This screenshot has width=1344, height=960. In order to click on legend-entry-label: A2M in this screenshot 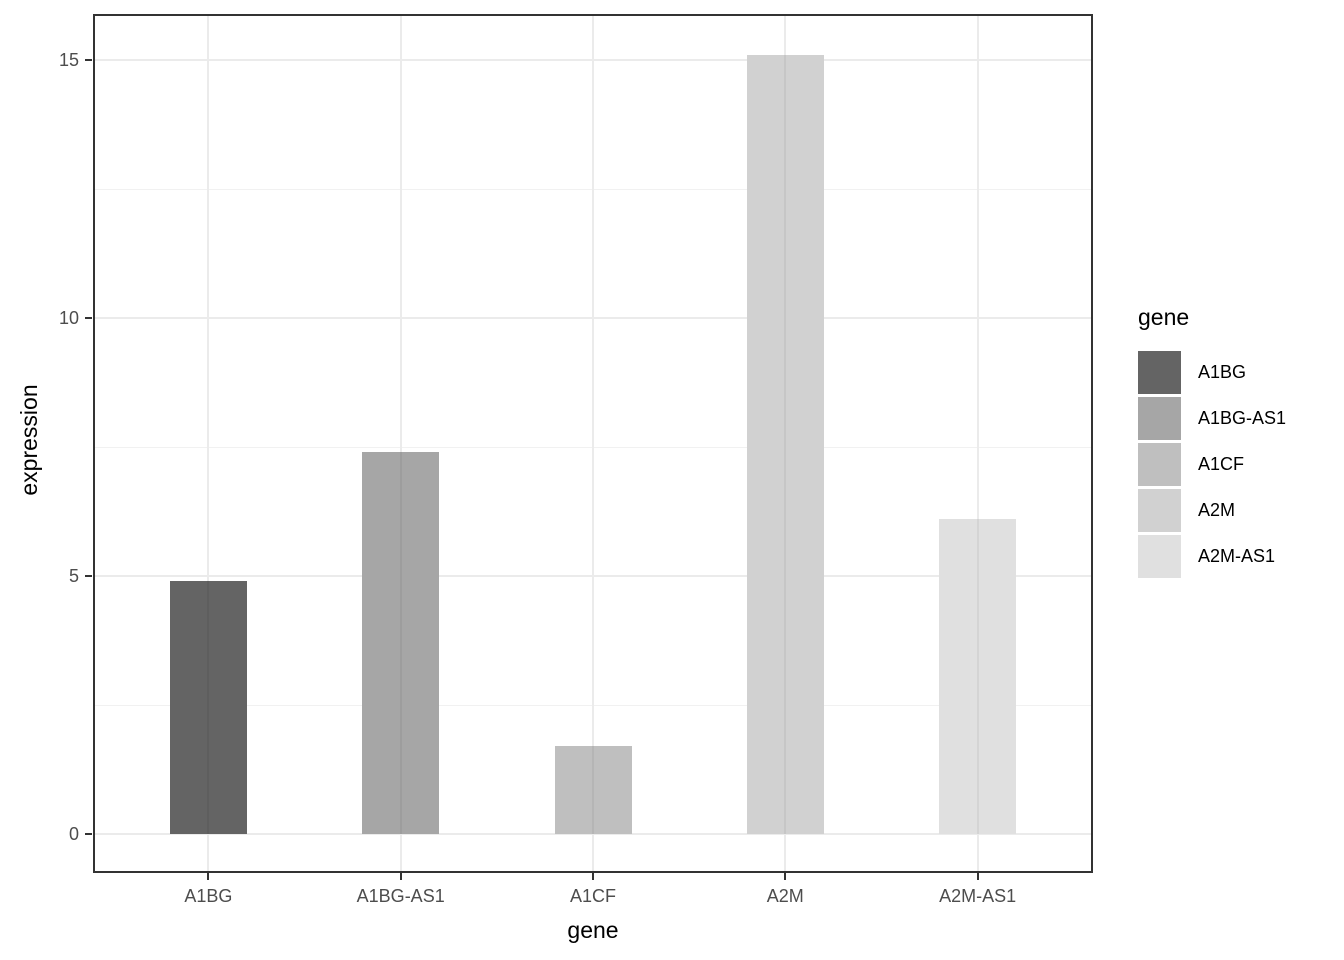, I will do `click(1217, 510)`.